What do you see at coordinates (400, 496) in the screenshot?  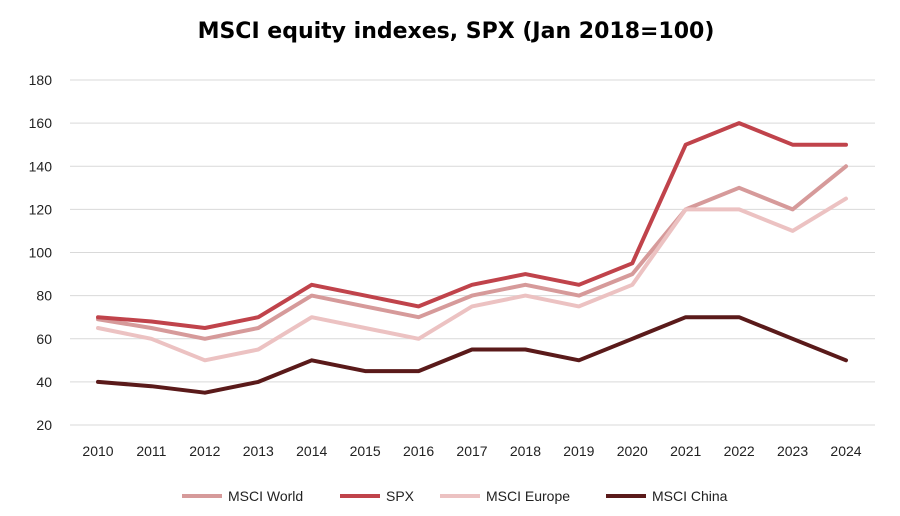 I see `legend-label: SPX` at bounding box center [400, 496].